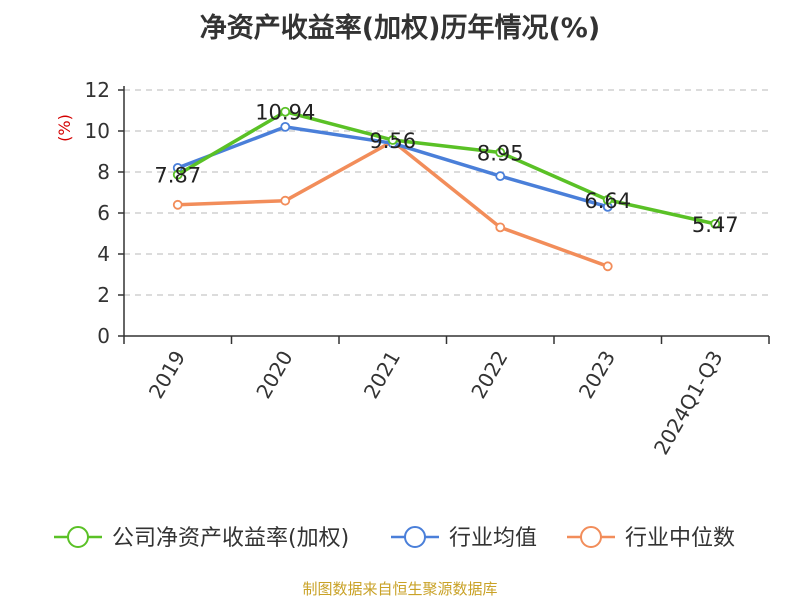  I want to click on y-tick-label-10: 10, so click(97, 131).